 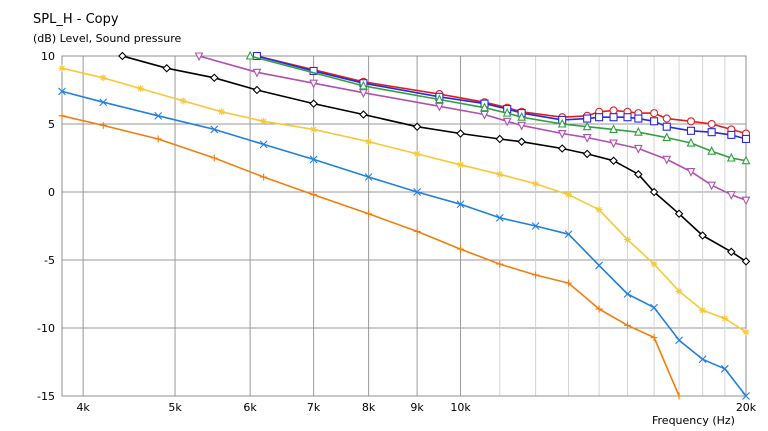 I want to click on x-tick-label: 7k, so click(x=314, y=407).